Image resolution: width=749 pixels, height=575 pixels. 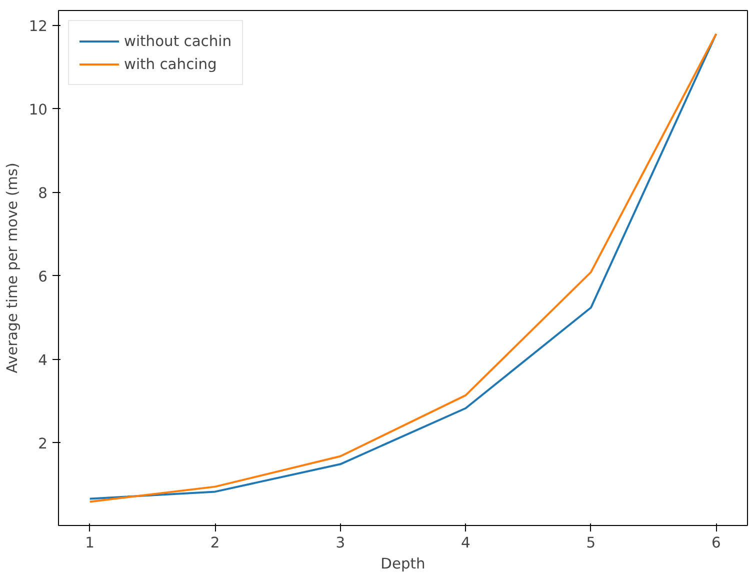 I want to click on x-tick-label: 2, so click(x=215, y=543).